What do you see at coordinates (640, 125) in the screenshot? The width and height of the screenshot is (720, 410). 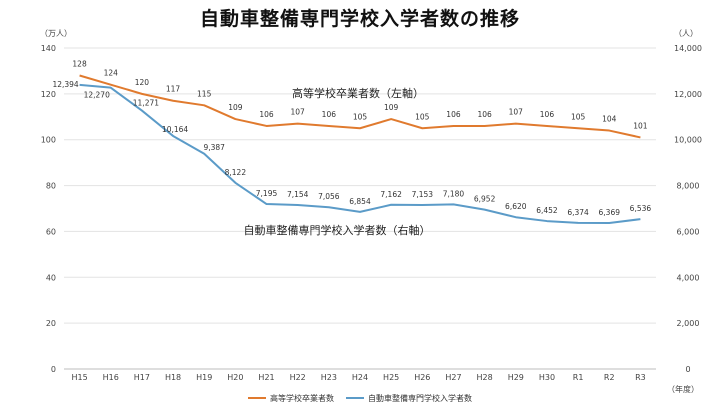 I see `data-label-high-school-graduates: 101` at bounding box center [640, 125].